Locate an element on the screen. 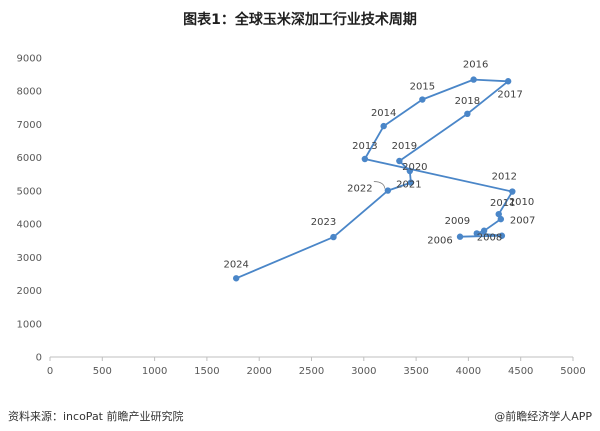 This screenshot has height=431, width=600. point-2009 is located at coordinates (484, 230).